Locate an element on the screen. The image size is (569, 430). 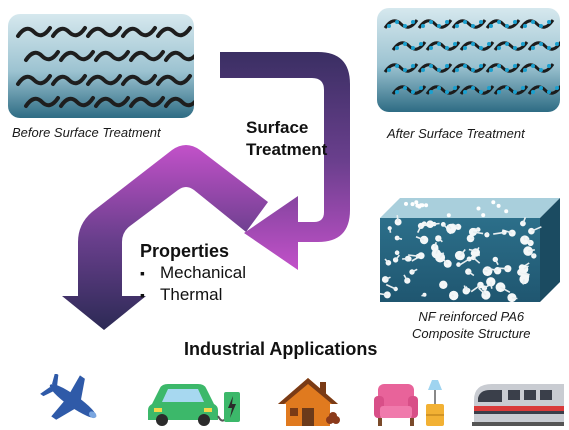
train-icon is located at coordinates (518, 405).